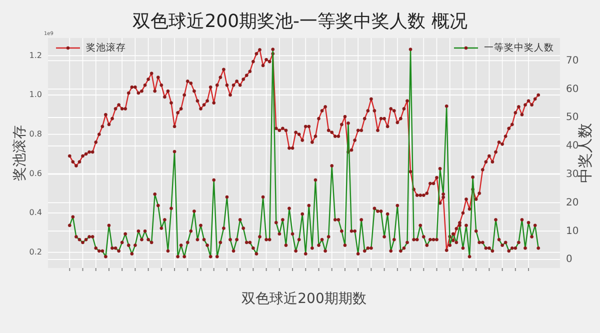  Describe the element at coordinates (106, 48) in the screenshot. I see `legend-label: 奖池滚存` at that location.